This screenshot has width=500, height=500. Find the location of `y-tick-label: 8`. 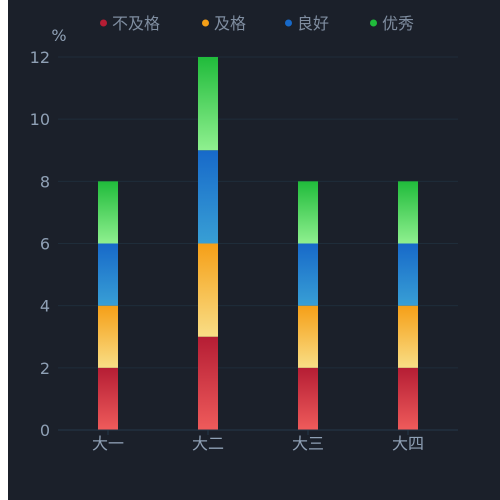

y-tick-label: 8 is located at coordinates (45, 181).